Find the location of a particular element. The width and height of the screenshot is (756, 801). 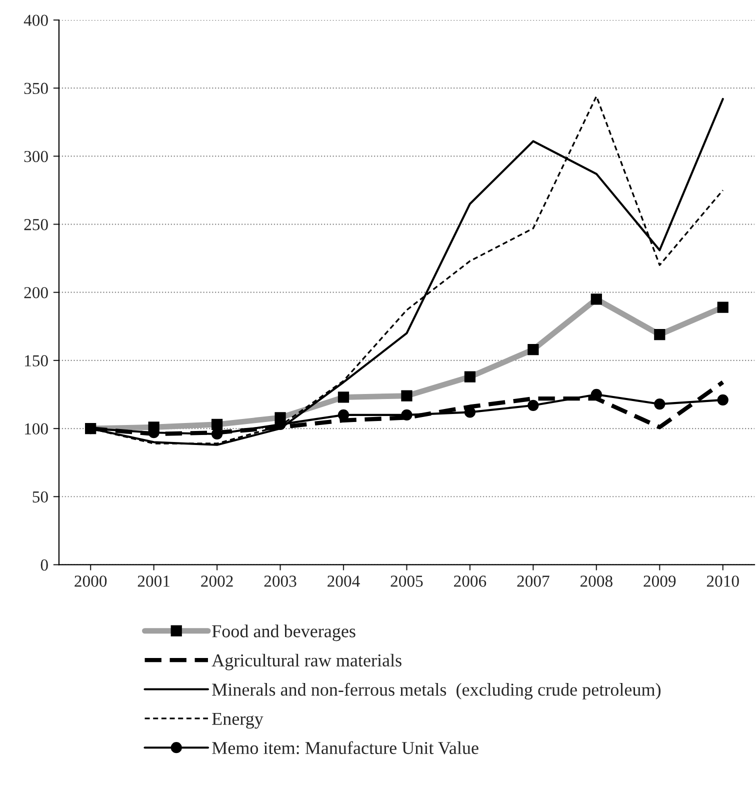

x-tick-label: 2000 is located at coordinates (90, 581).